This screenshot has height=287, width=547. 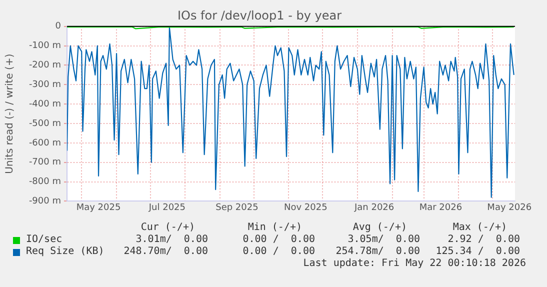 I want to click on legend-label: IO/sec, so click(x=44, y=239).